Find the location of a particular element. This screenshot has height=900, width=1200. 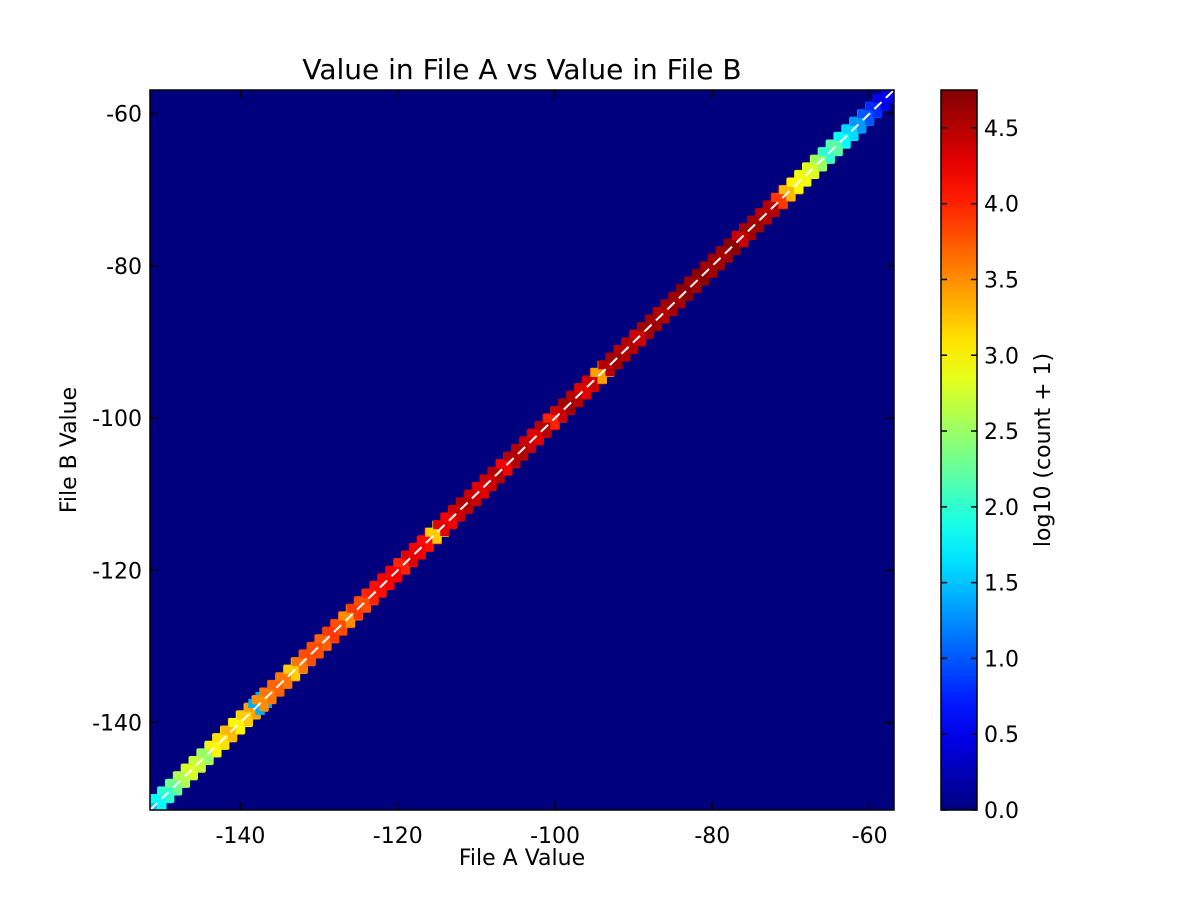

colorbar-label: log10 (count + 1) is located at coordinates (1043, 450).